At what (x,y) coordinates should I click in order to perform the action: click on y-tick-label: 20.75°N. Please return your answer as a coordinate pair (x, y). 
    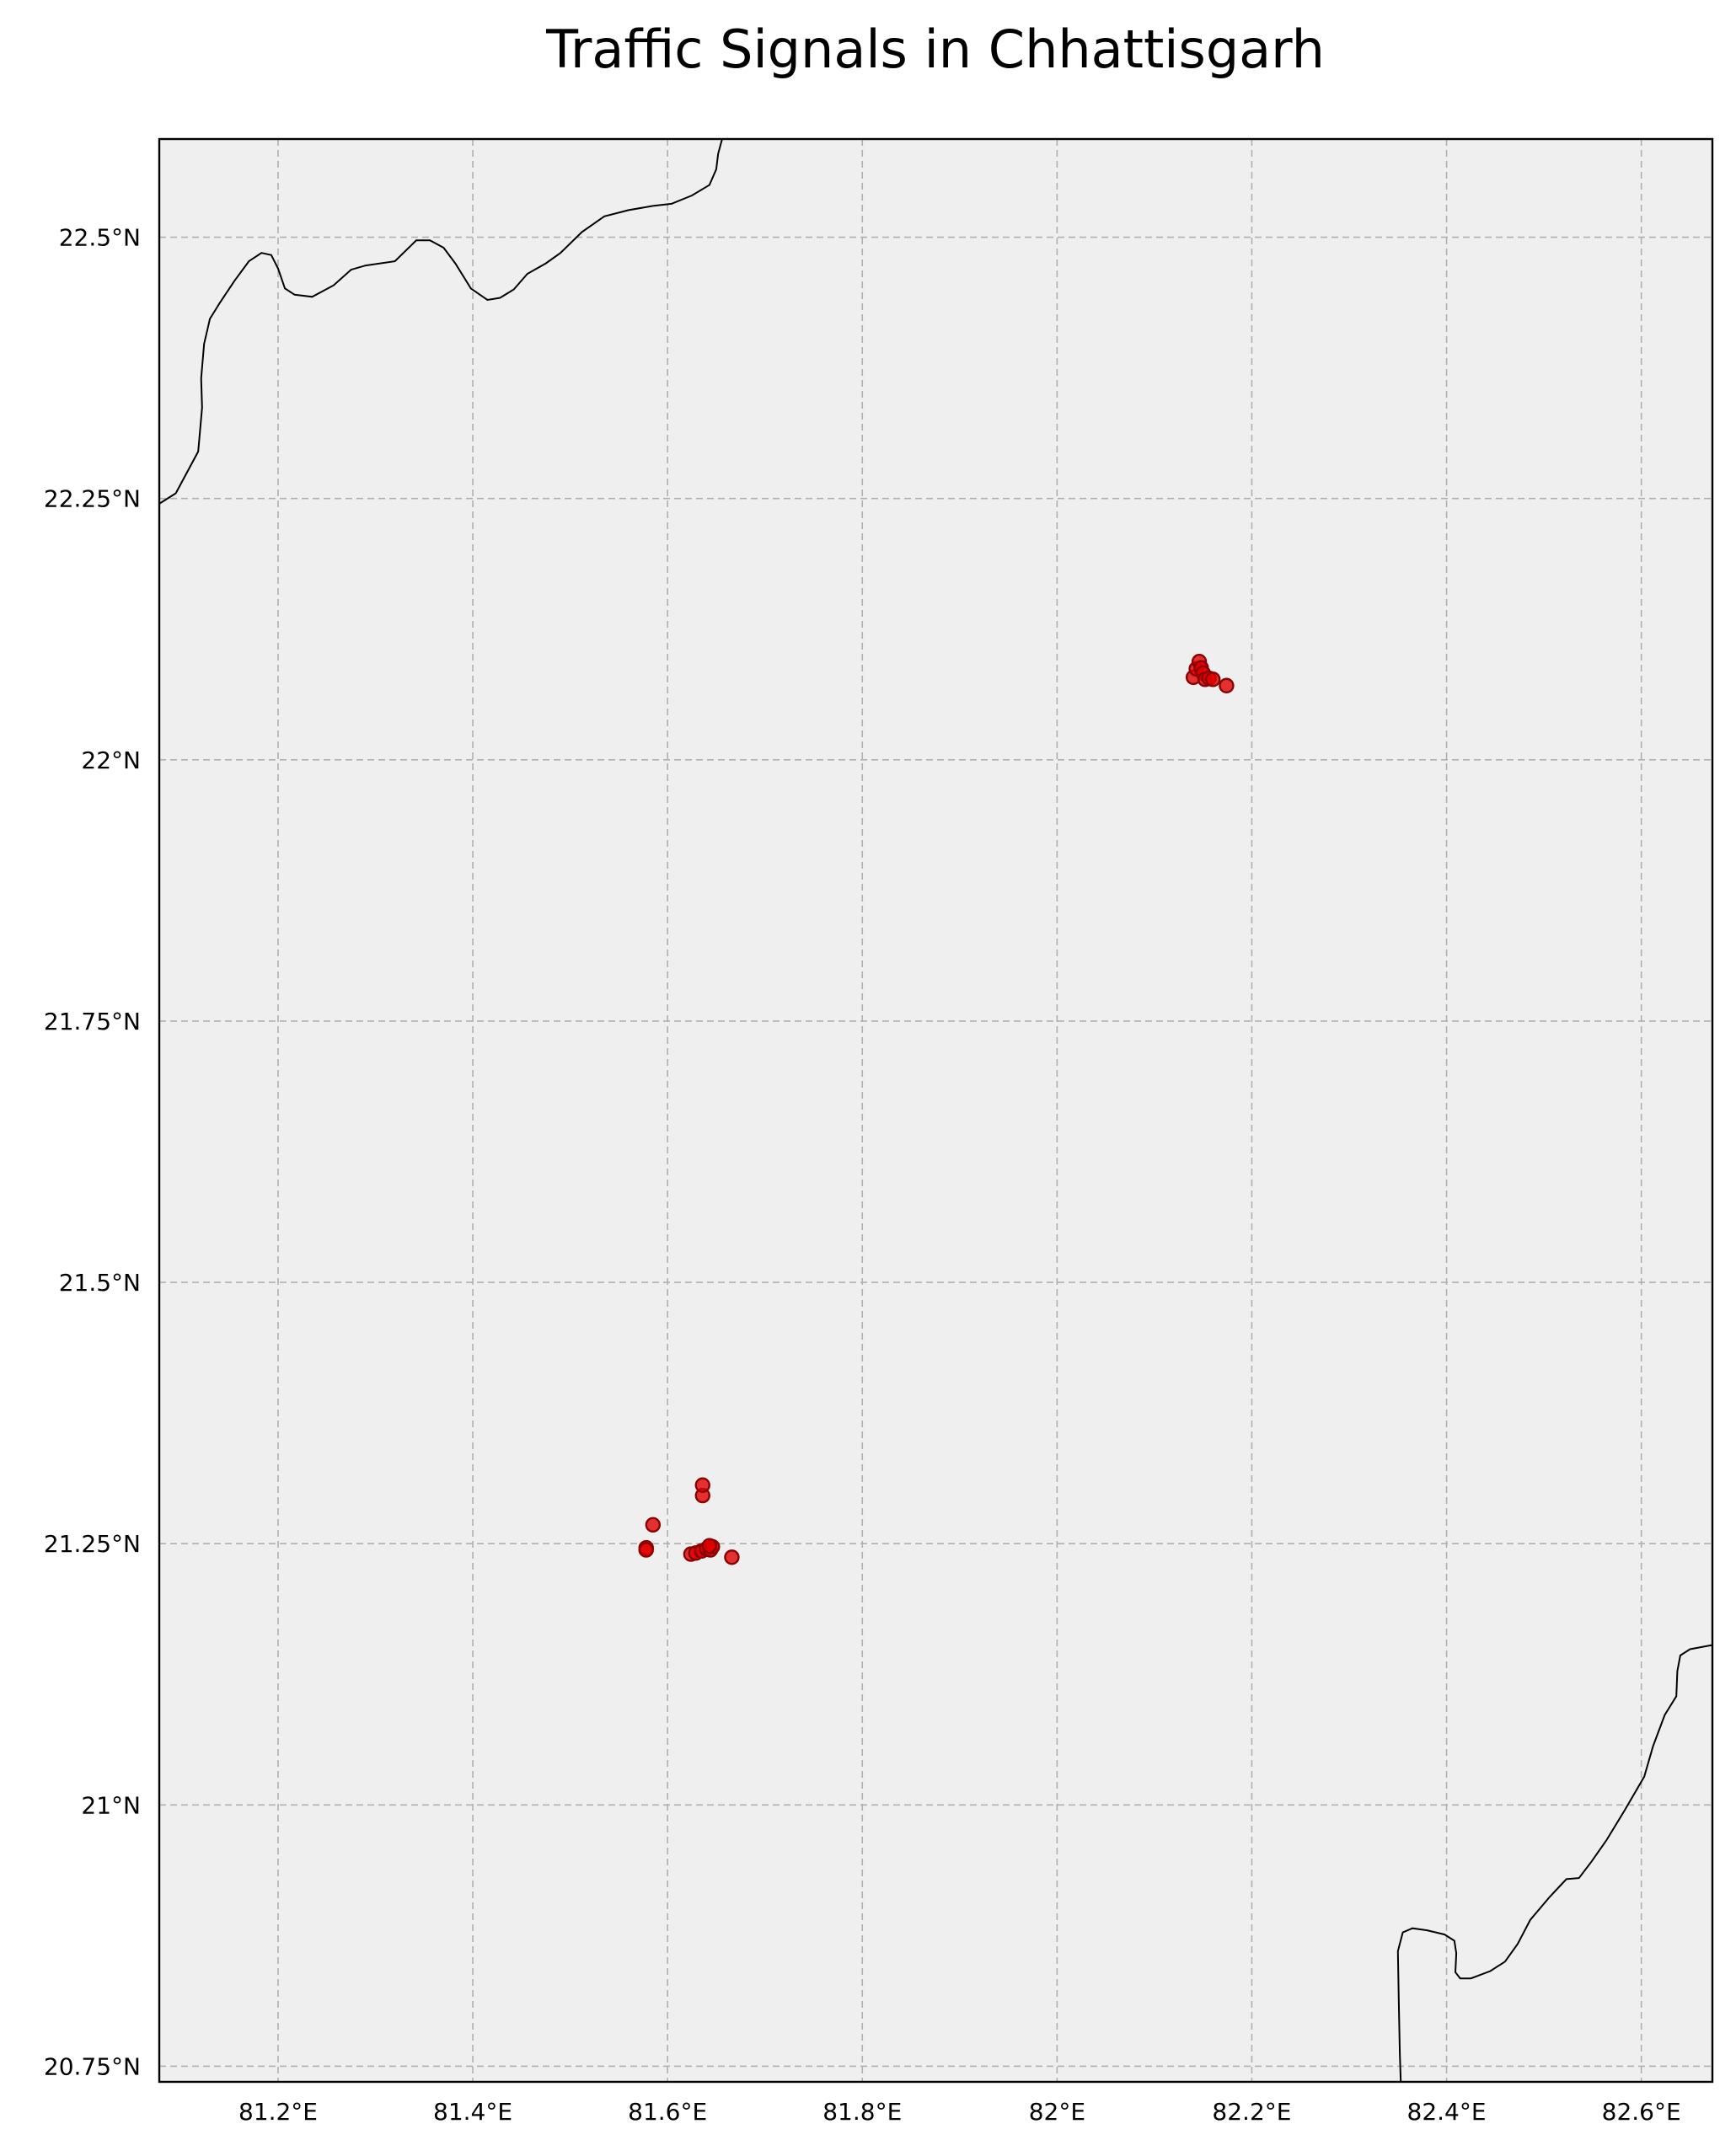
    Looking at the image, I should click on (92, 2066).